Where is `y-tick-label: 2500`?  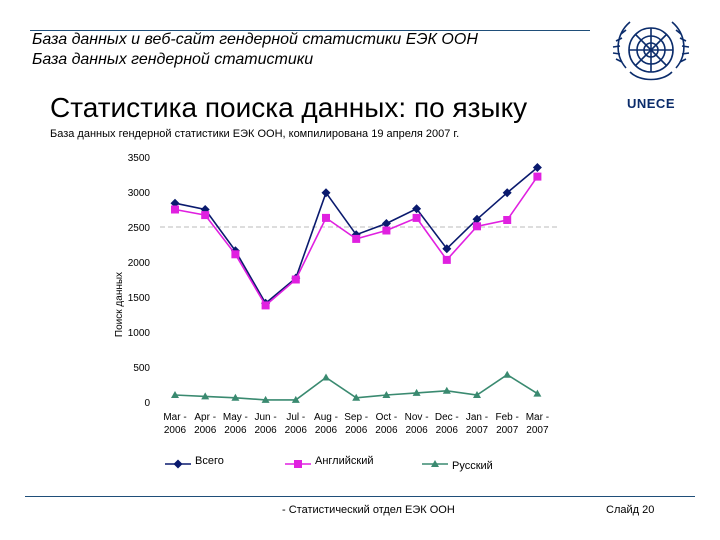
y-tick-label: 2500 is located at coordinates (139, 228).